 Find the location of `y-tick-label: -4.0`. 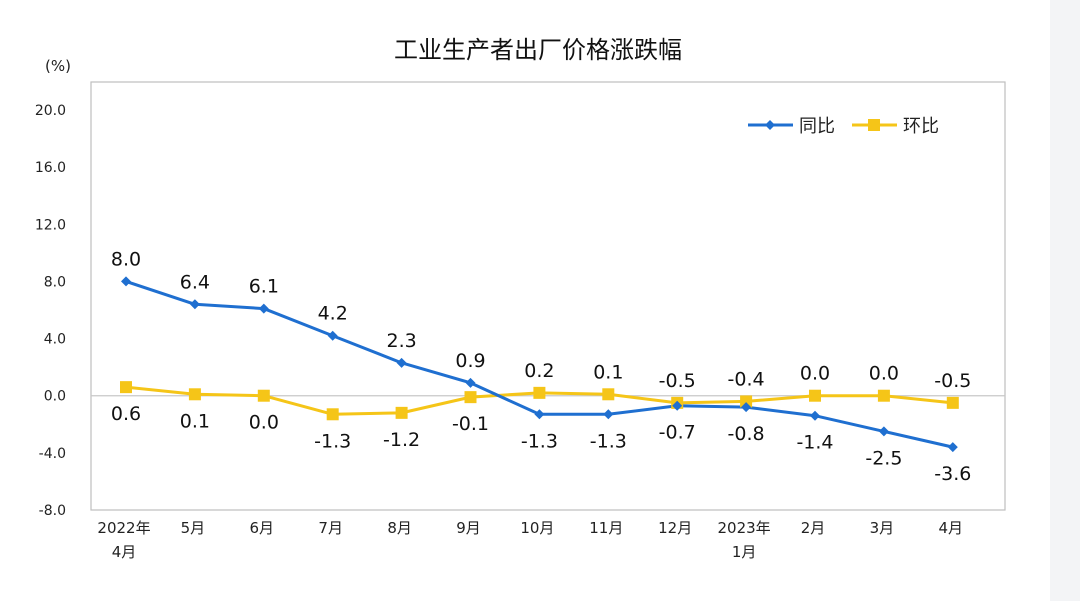

y-tick-label: -4.0 is located at coordinates (52, 454).